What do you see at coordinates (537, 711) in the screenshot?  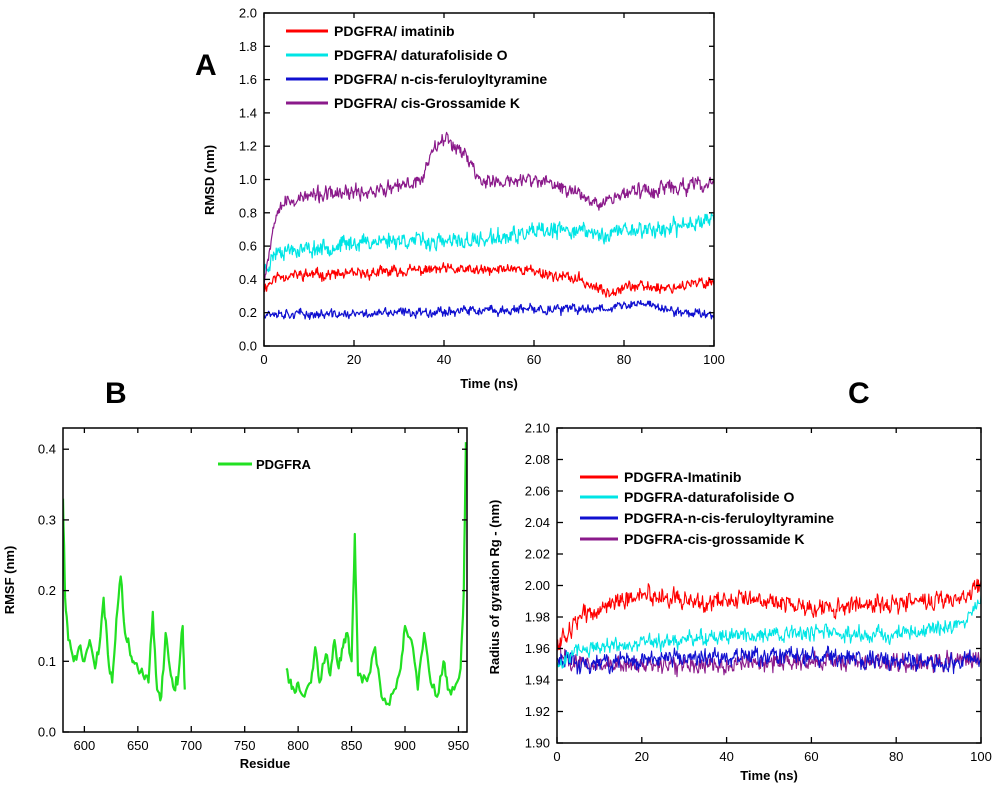 I see `y-tick-label: 1.92` at bounding box center [537, 711].